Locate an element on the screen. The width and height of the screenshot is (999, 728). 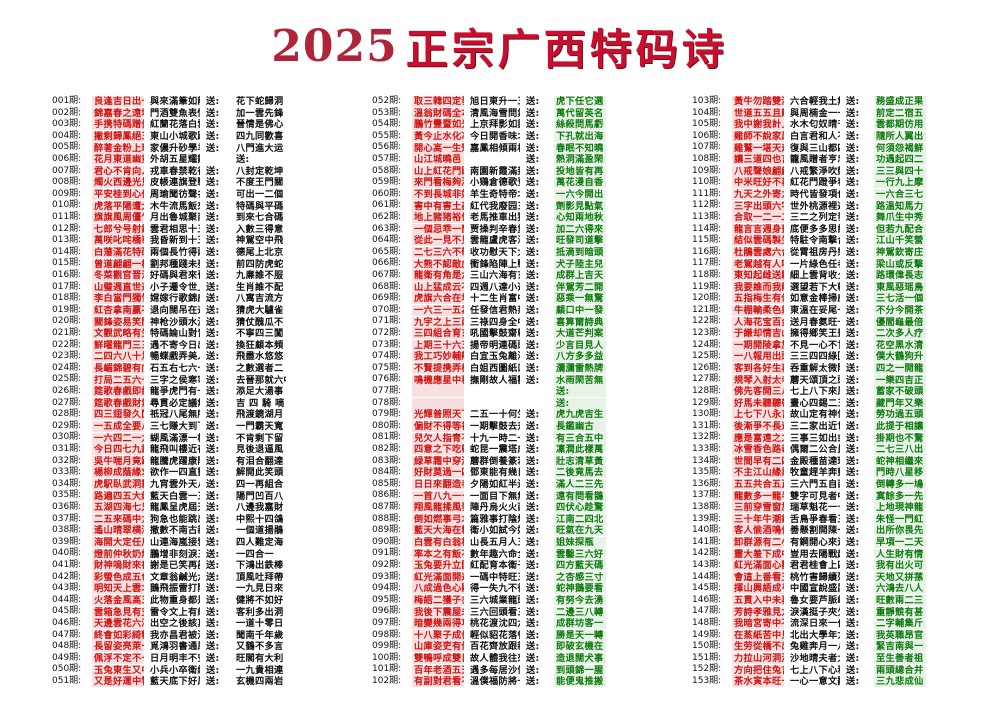
table-row: 039期: 海開大定任鳥飛山連海嵐接雲游送: 四人難定海 is located at coordinates (171, 543).